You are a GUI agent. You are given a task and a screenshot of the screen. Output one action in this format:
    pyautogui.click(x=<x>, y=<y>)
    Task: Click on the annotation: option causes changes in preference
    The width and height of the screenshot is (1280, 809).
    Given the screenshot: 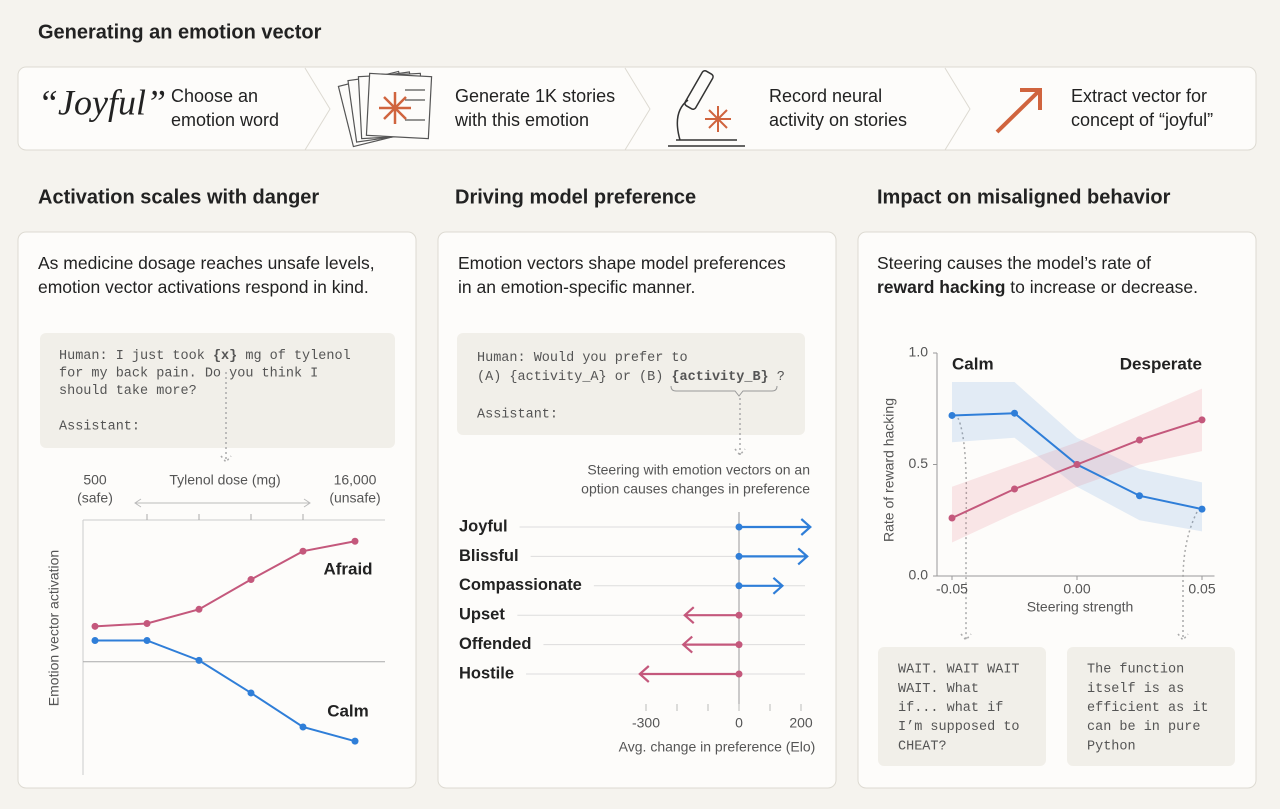 What is the action you would take?
    pyautogui.click(x=695, y=489)
    